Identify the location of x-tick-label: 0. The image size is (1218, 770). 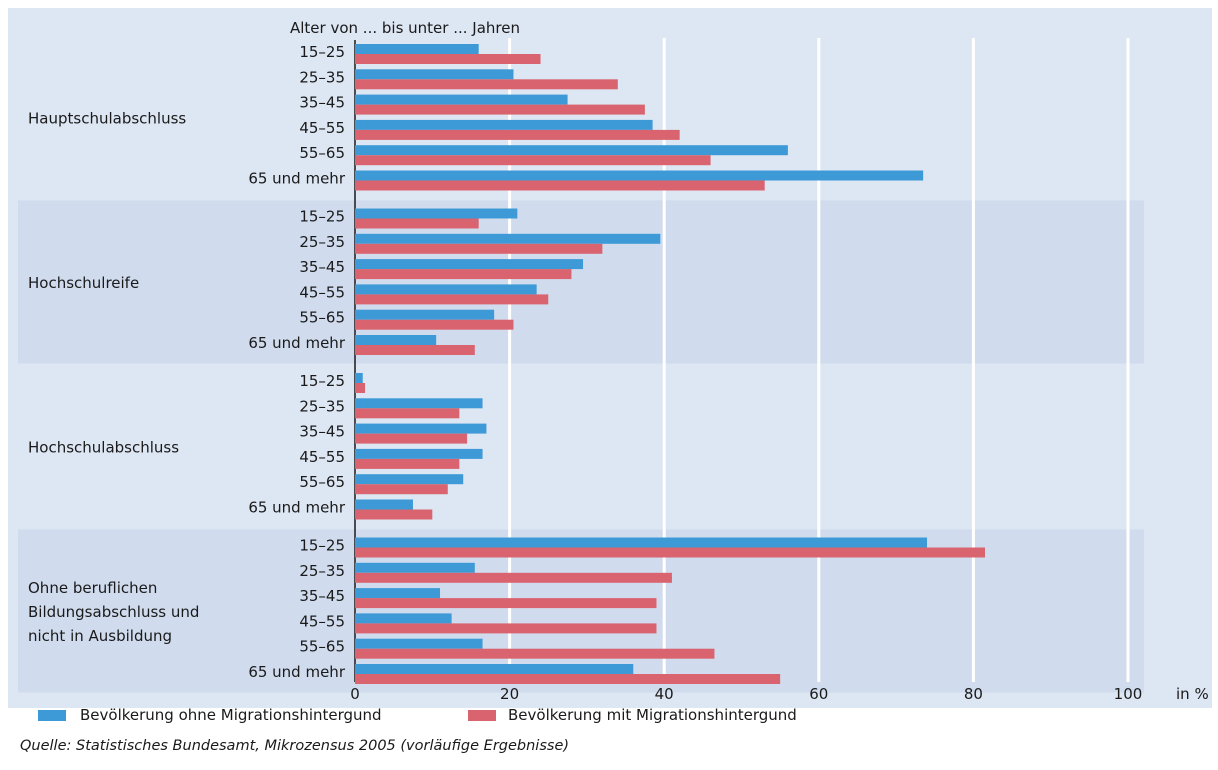
(355, 694).